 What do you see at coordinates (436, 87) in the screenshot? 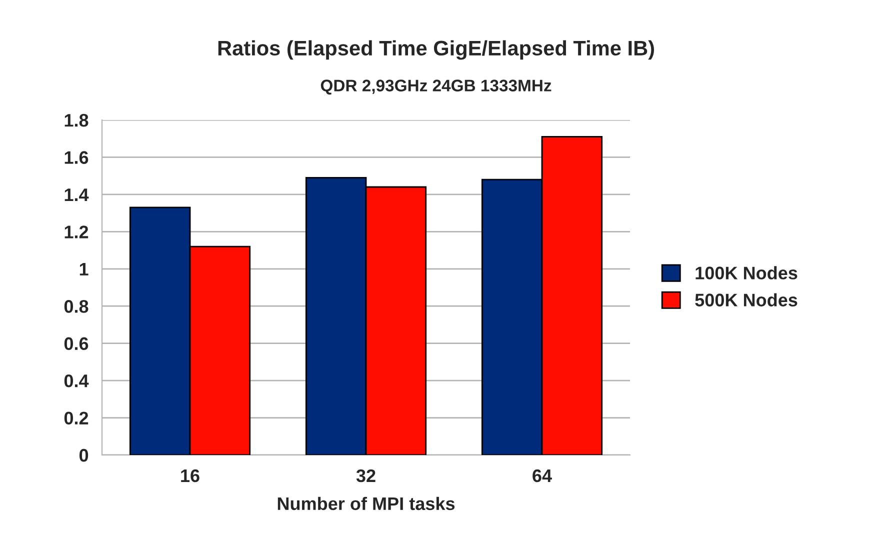
I see `chart-subtitle: QDR 2,93GHz 24GB 1333MHz` at bounding box center [436, 87].